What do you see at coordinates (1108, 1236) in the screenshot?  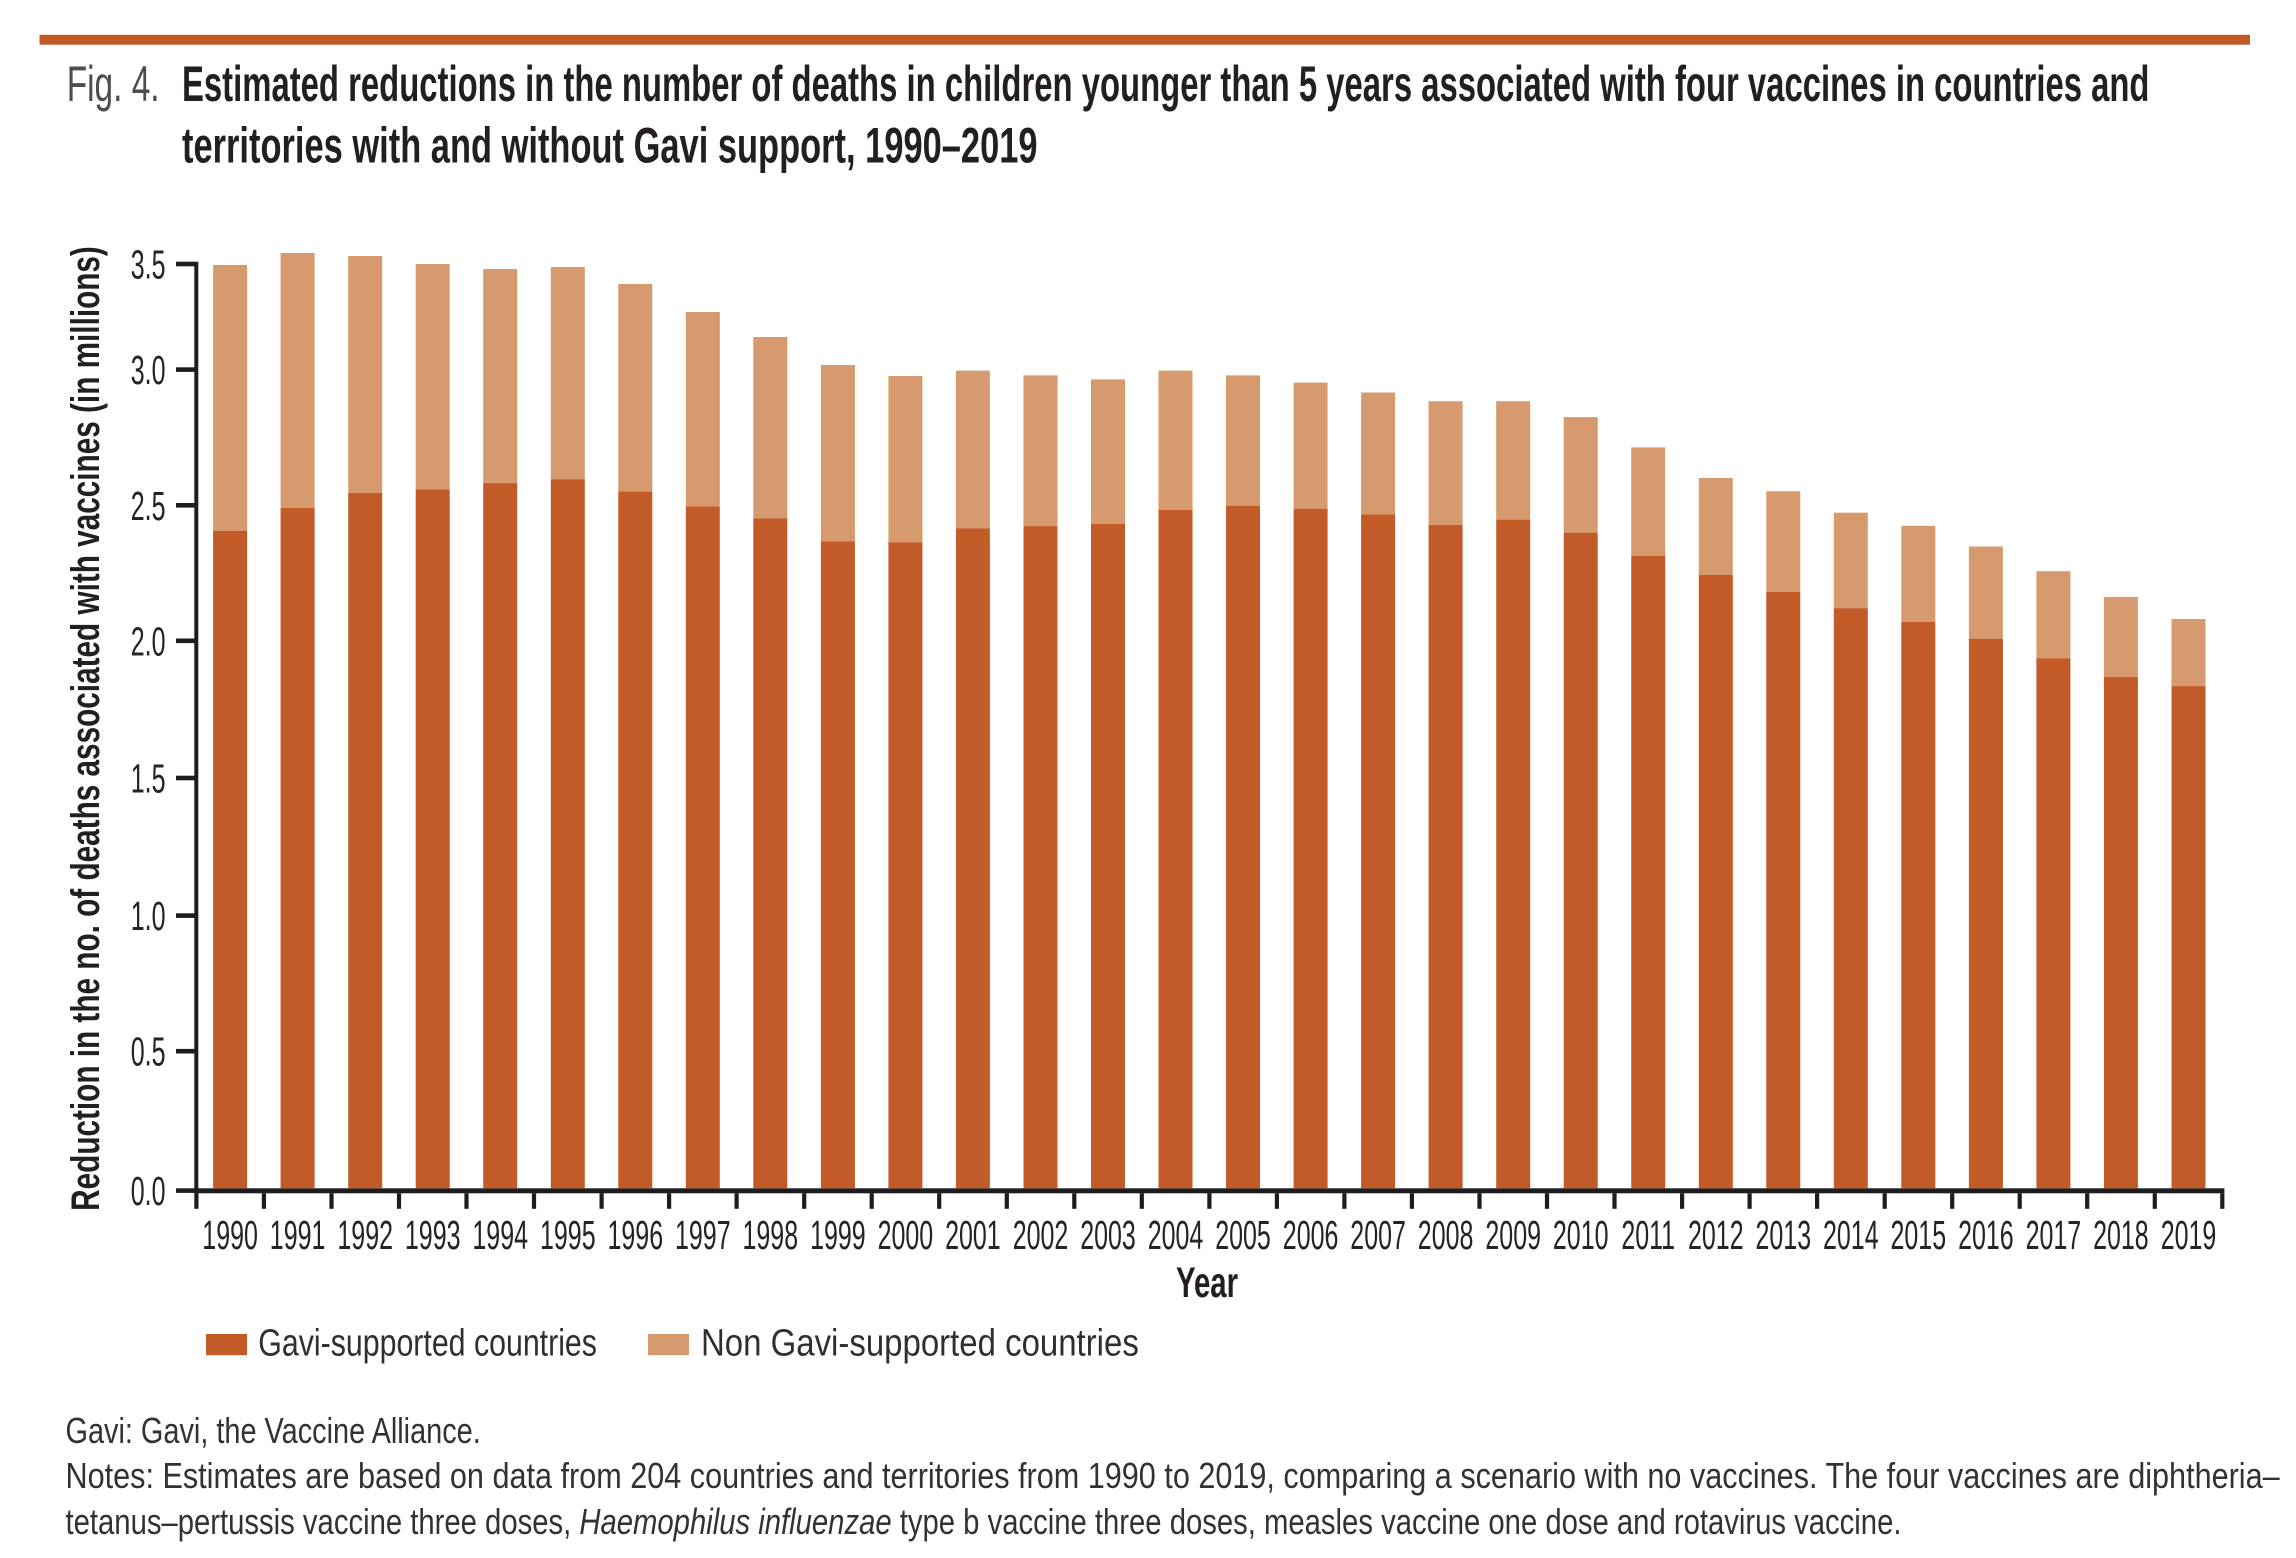 I see `svg-text: 2003` at bounding box center [1108, 1236].